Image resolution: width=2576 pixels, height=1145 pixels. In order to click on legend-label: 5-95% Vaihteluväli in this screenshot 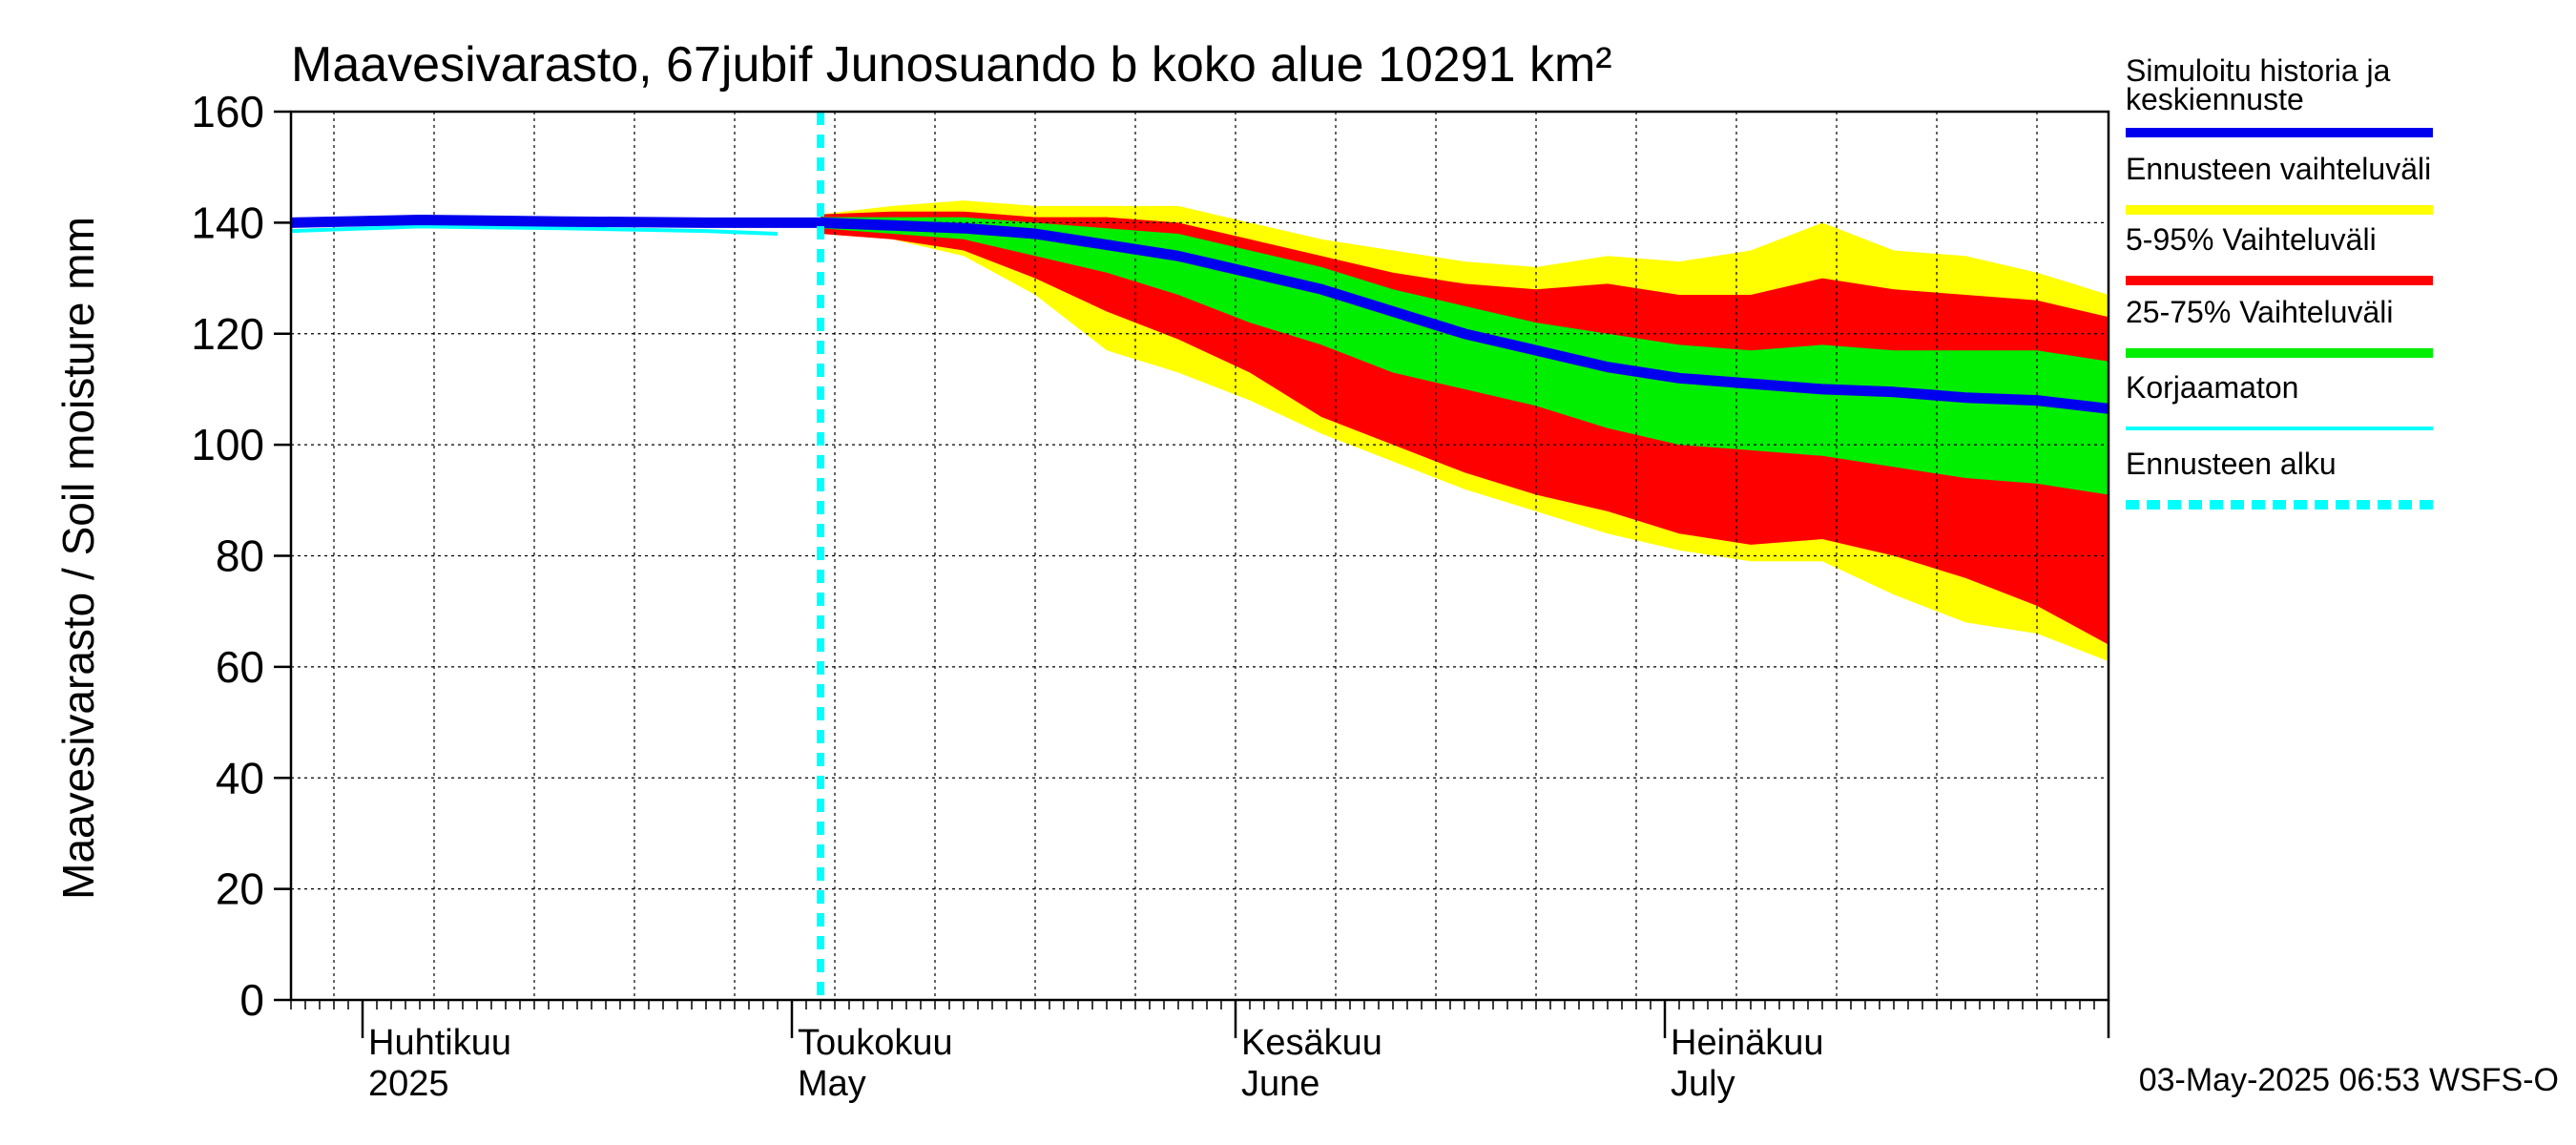, I will do `click(2251, 239)`.